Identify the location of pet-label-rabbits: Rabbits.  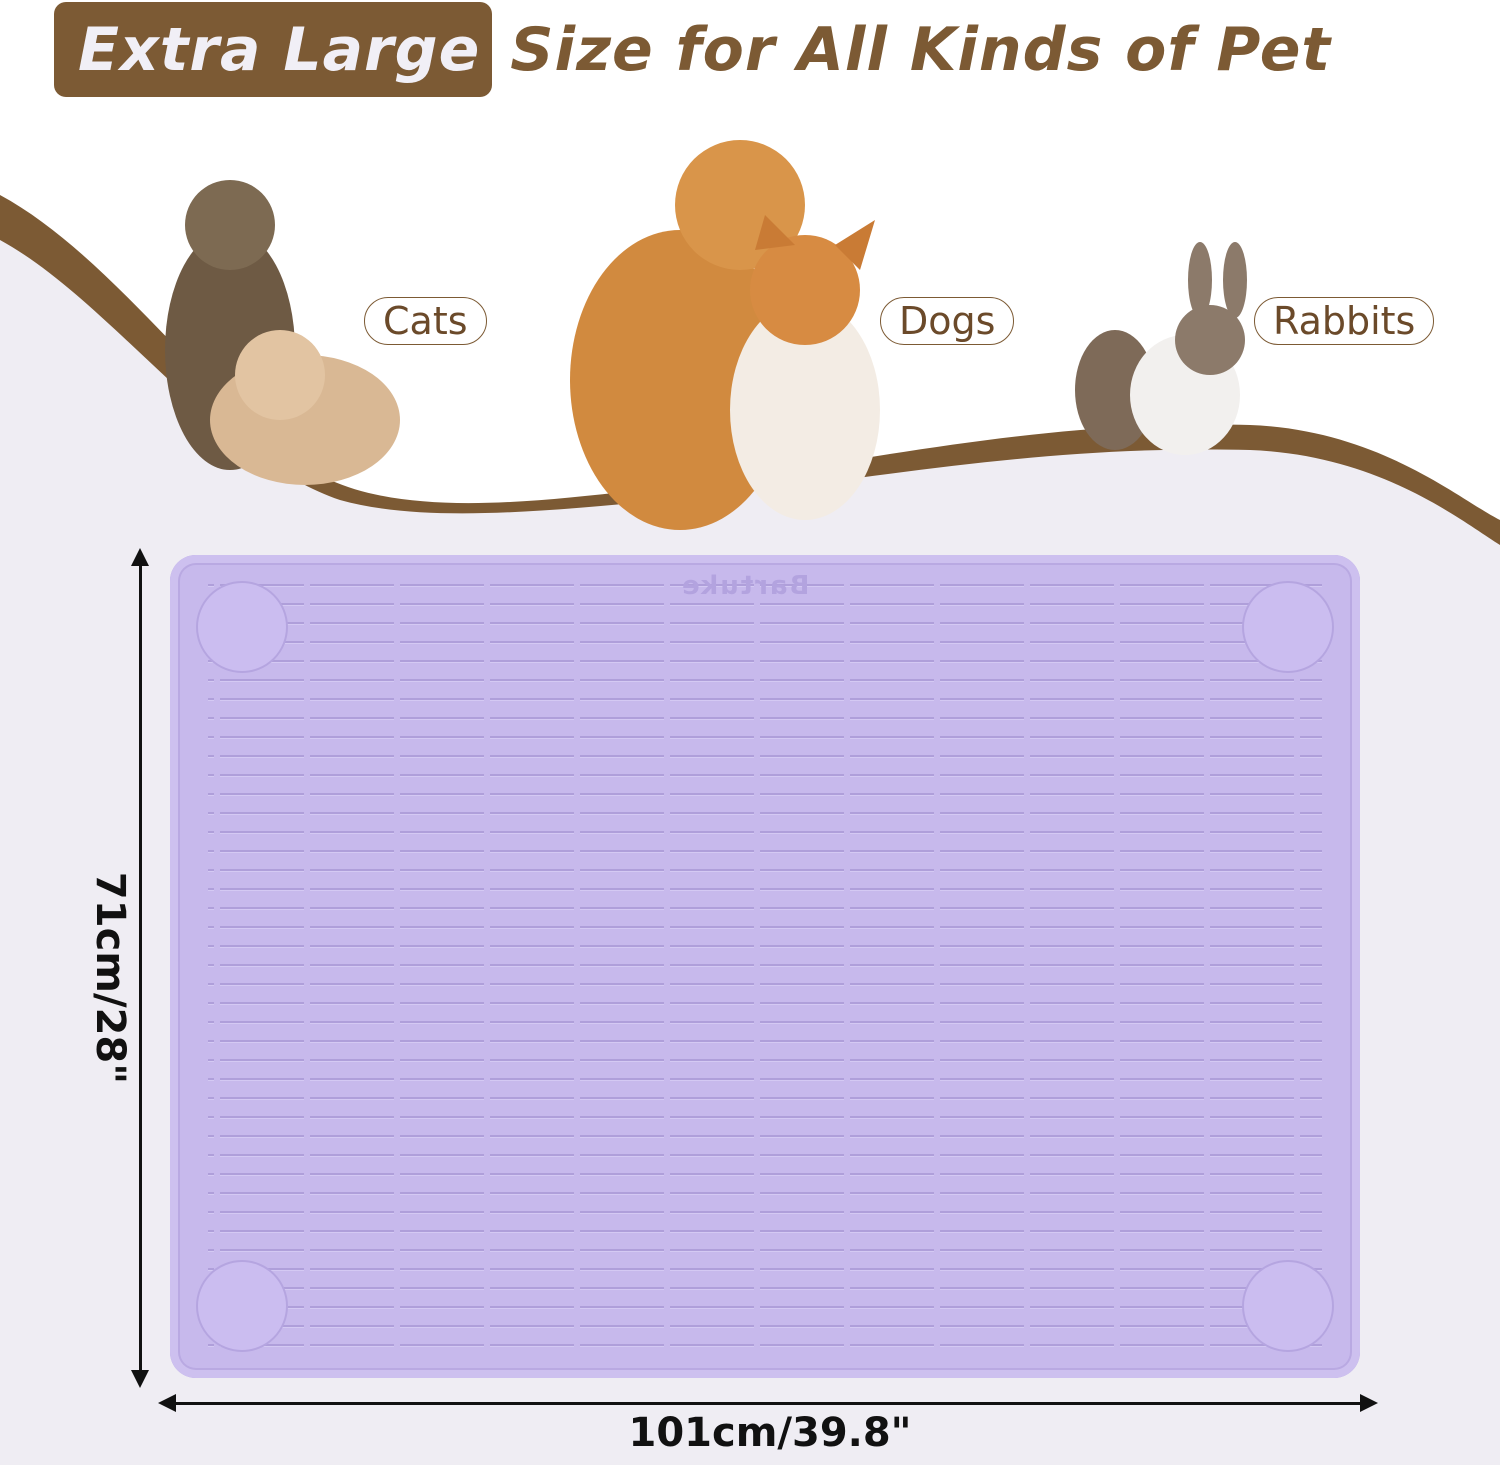
(1344, 321).